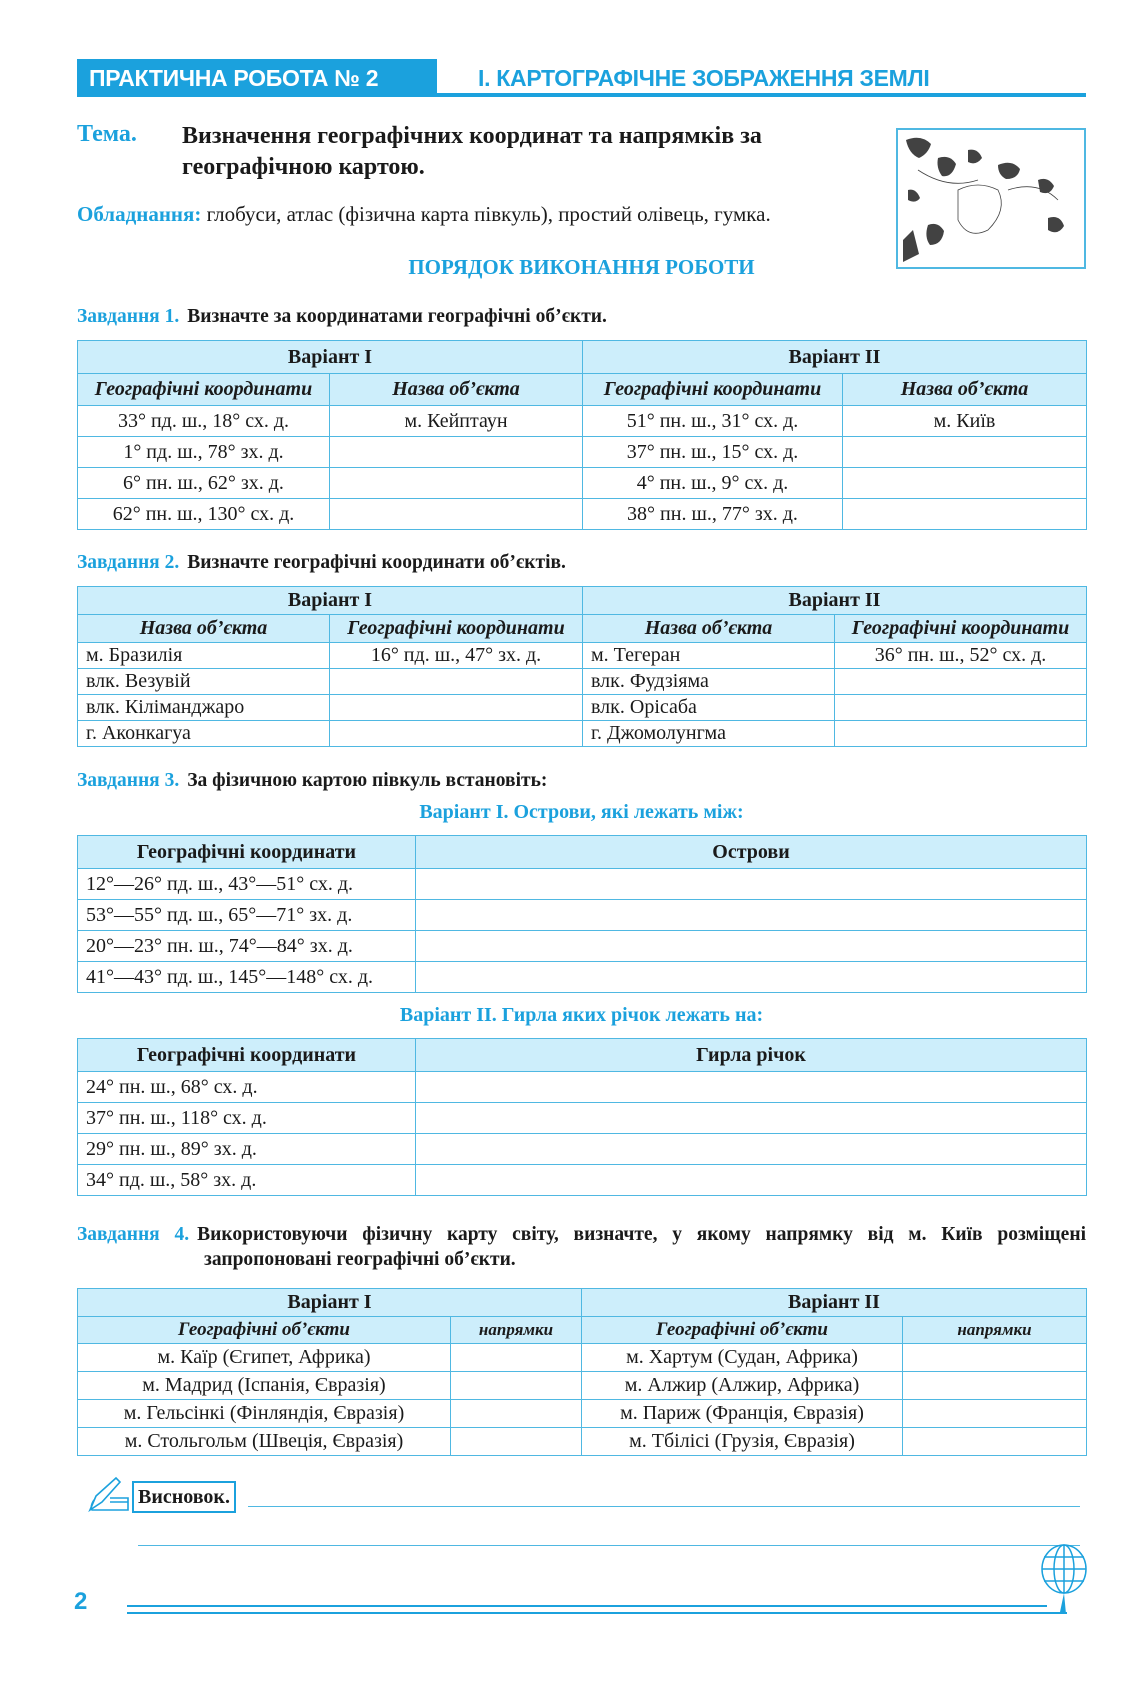 This screenshot has width=1146, height=1684. I want to click on table-row: 53°—55° пд. ш., 65°—71° зх. д., so click(582, 915).